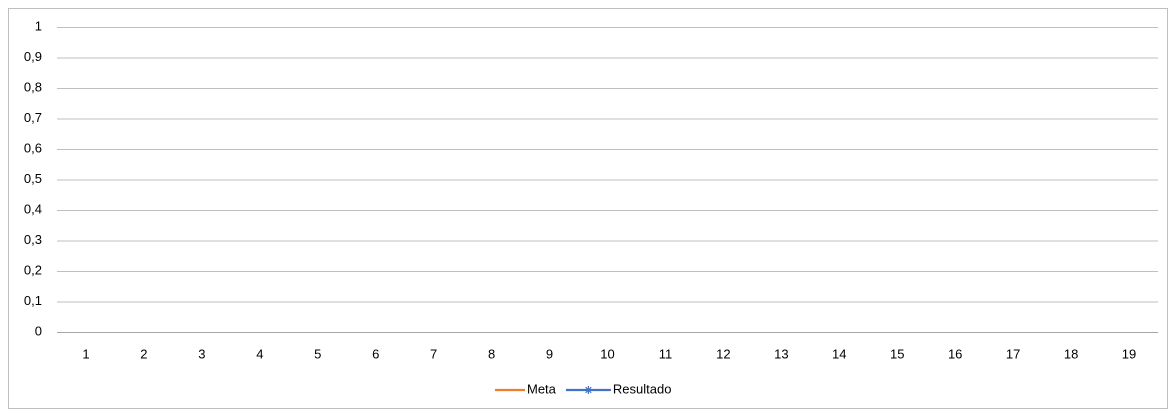 This screenshot has height=409, width=1168. Describe the element at coordinates (33, 269) in the screenshot. I see `y-tick-label: 0,2` at that location.